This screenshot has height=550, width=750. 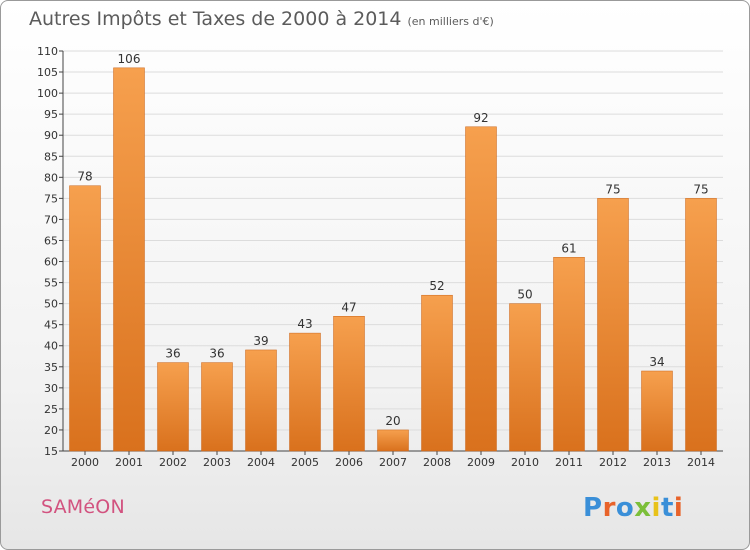 What do you see at coordinates (51, 367) in the screenshot?
I see `y-tick-label: 35` at bounding box center [51, 367].